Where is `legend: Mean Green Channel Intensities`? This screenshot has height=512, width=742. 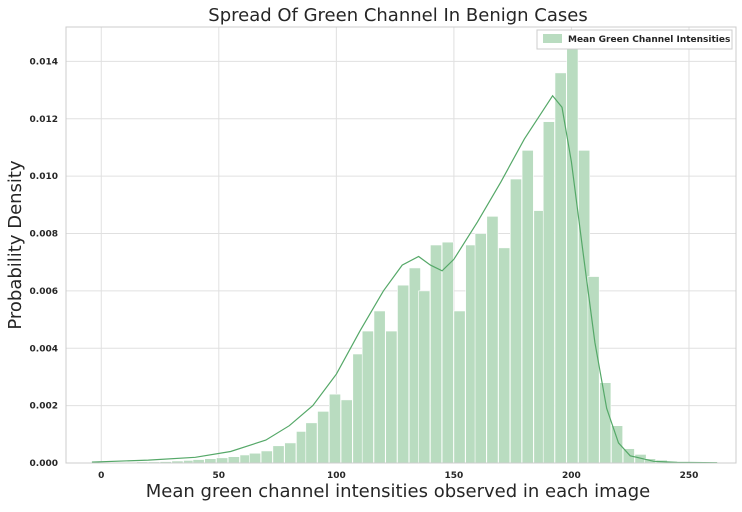 legend: Mean Green Channel Intensities is located at coordinates (634, 39).